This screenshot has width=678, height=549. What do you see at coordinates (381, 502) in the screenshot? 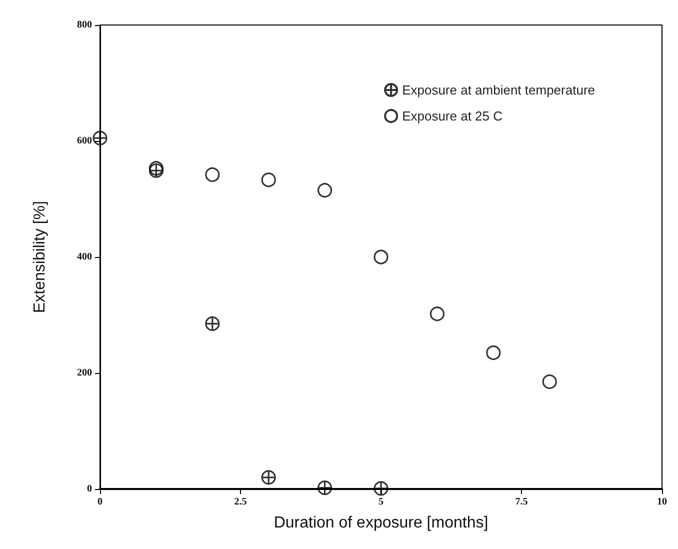
I see `x-tick-label: 5` at bounding box center [381, 502].